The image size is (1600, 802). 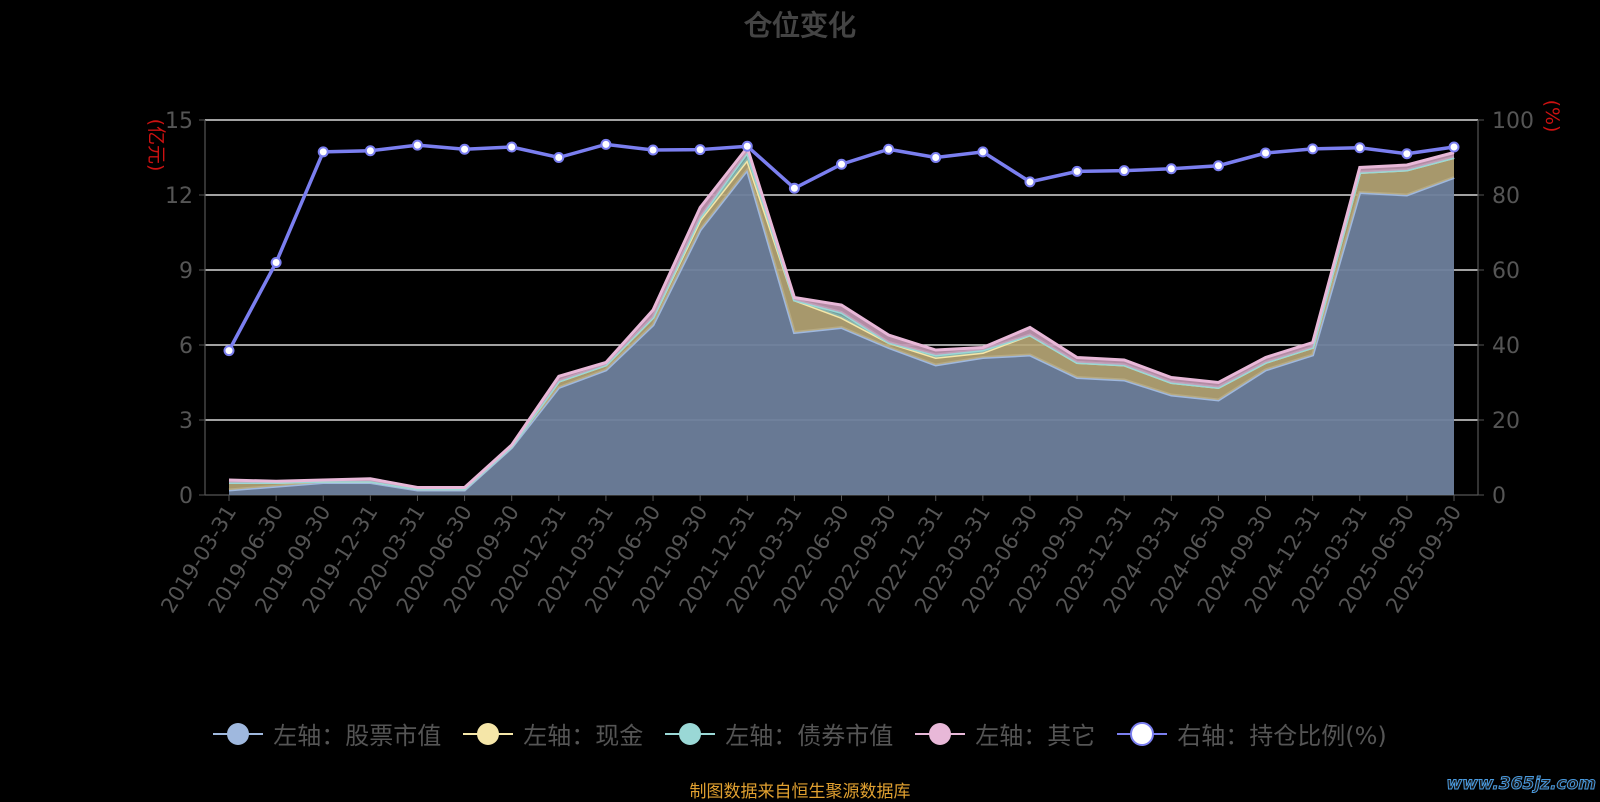 I want to click on right-tick-label: 0, so click(x=1499, y=496).